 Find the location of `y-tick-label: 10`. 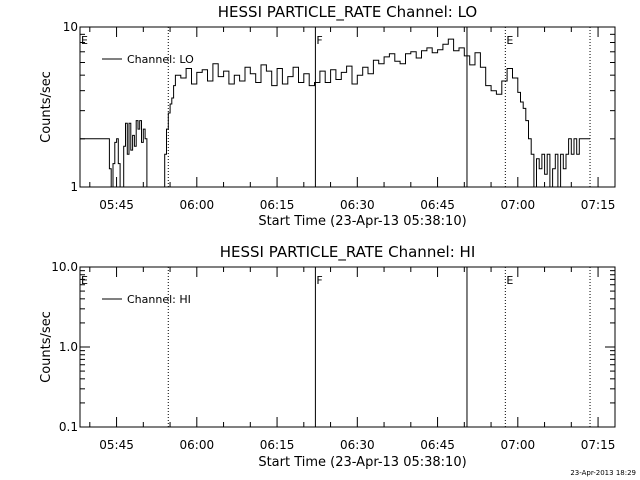

y-tick-label: 10 is located at coordinates (70, 27).